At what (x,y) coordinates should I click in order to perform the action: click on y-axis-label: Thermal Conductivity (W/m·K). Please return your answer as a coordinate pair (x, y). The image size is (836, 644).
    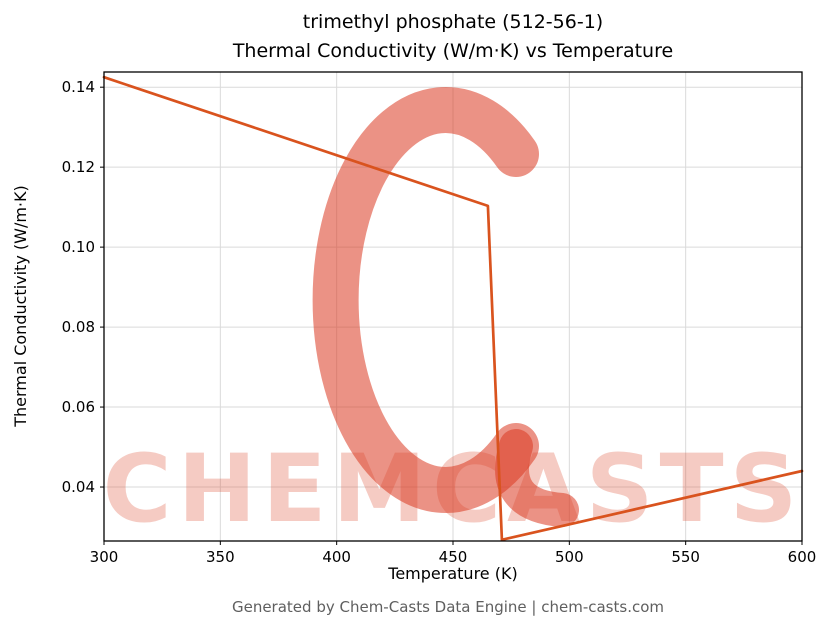
    Looking at the image, I should click on (20, 306).